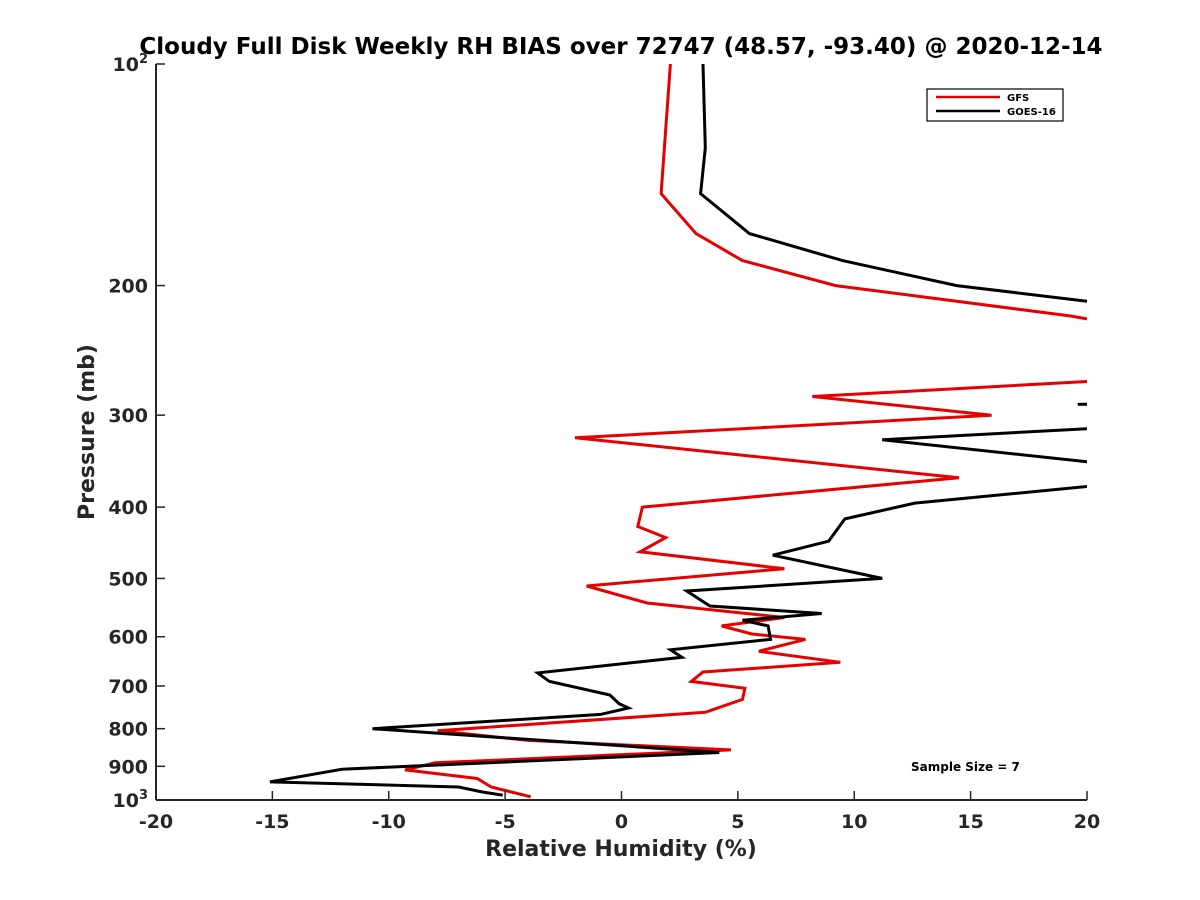 Image resolution: width=1200 pixels, height=900 pixels. I want to click on legend-box, so click(995, 105).